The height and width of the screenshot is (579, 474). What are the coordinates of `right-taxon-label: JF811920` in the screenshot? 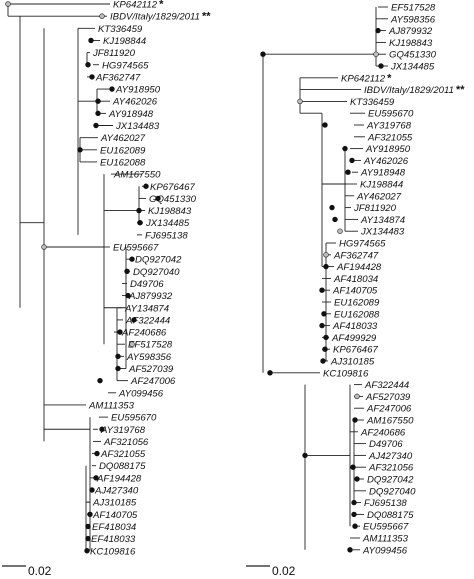 It's located at (375, 208).